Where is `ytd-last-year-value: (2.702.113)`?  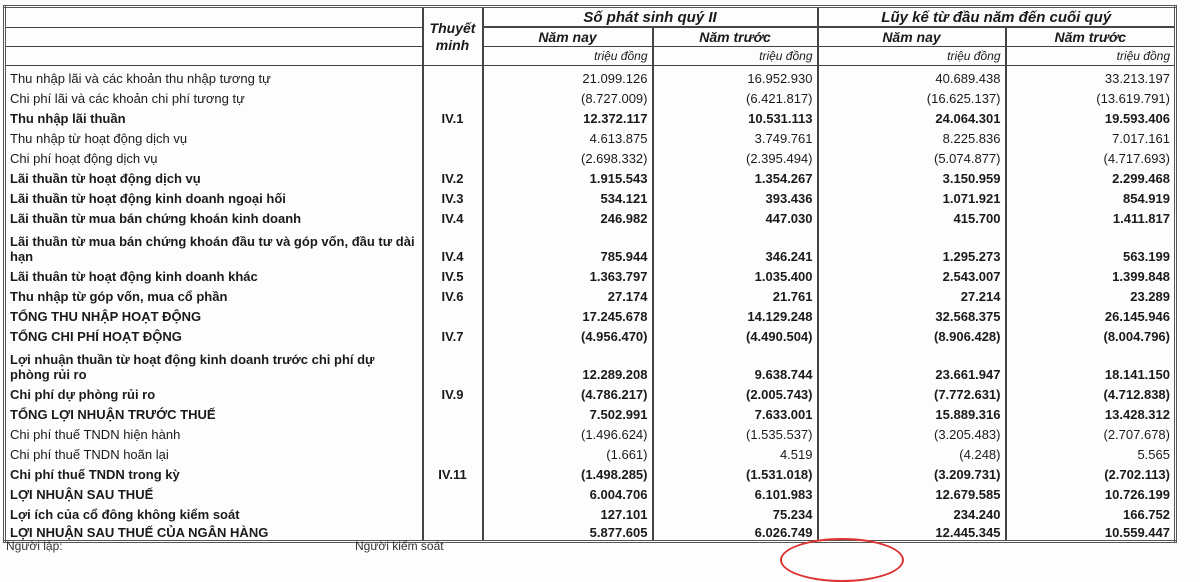
ytd-last-year-value: (2.702.113) is located at coordinates (1090, 471).